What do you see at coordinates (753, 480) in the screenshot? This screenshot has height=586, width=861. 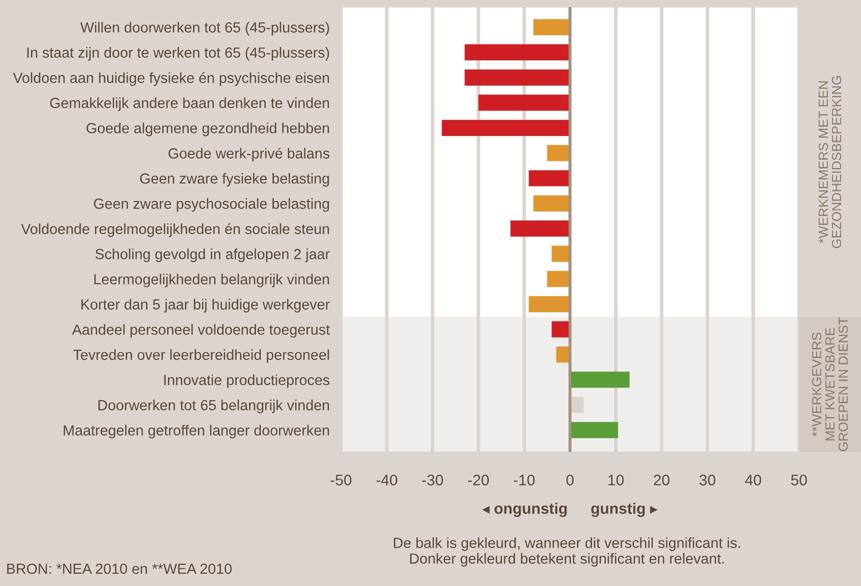 I see `x-tick-label: 40` at bounding box center [753, 480].